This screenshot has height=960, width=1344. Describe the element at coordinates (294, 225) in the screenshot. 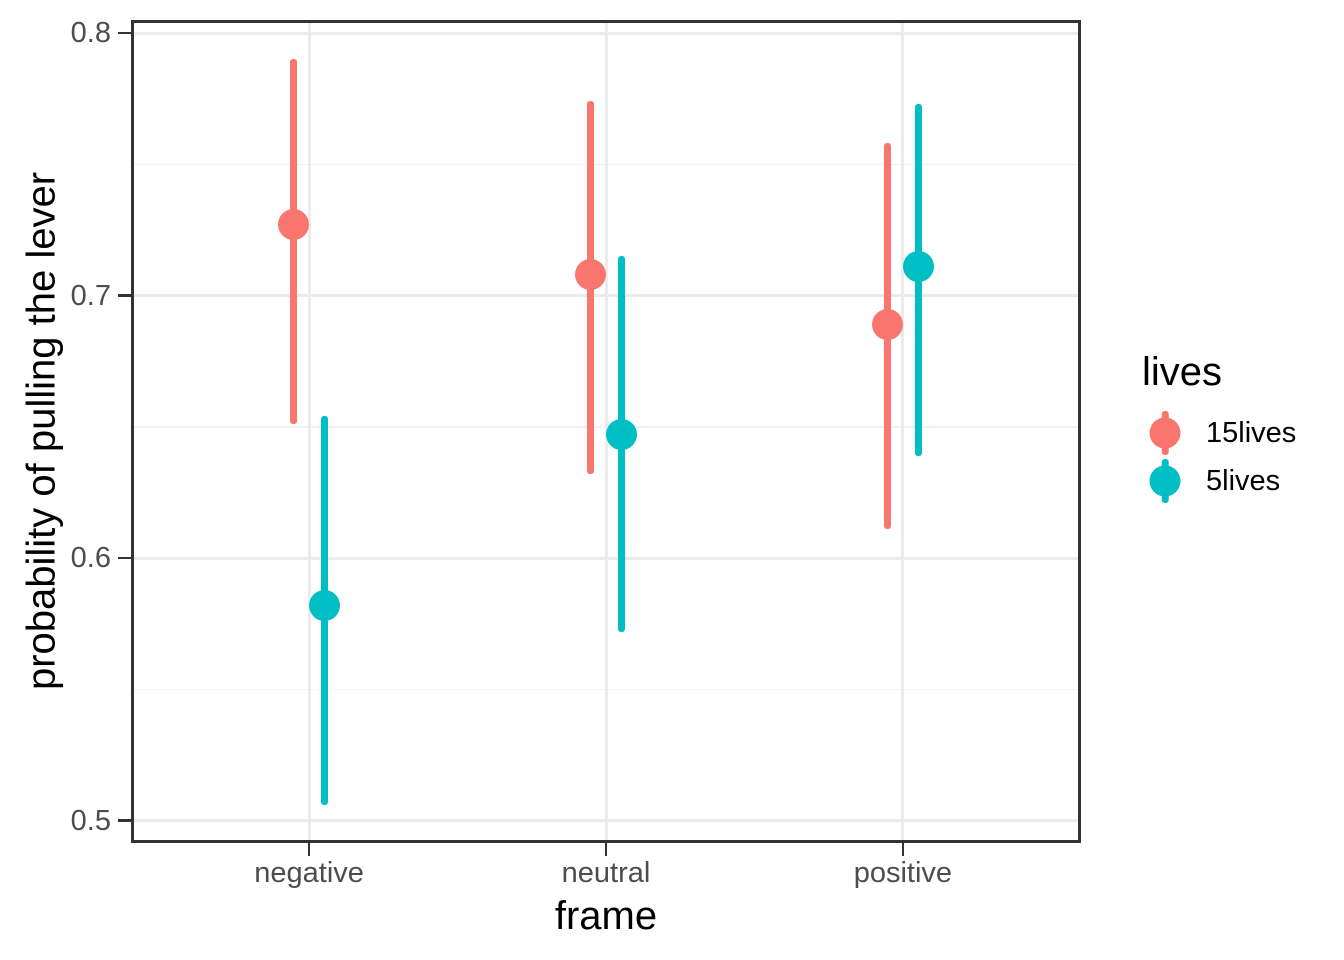

I see `point-15lives-negative` at that location.